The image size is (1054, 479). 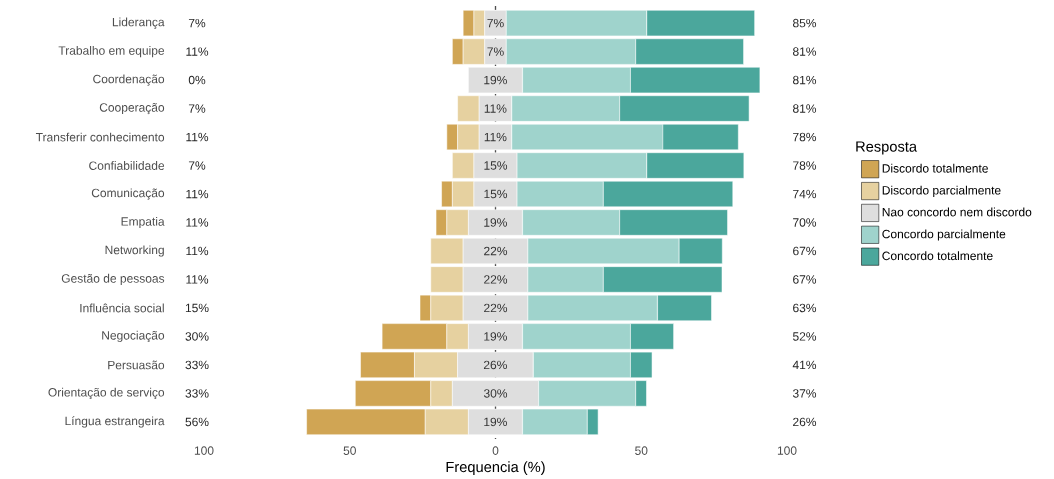 What do you see at coordinates (805, 193) in the screenshot?
I see `text: 74%` at bounding box center [805, 193].